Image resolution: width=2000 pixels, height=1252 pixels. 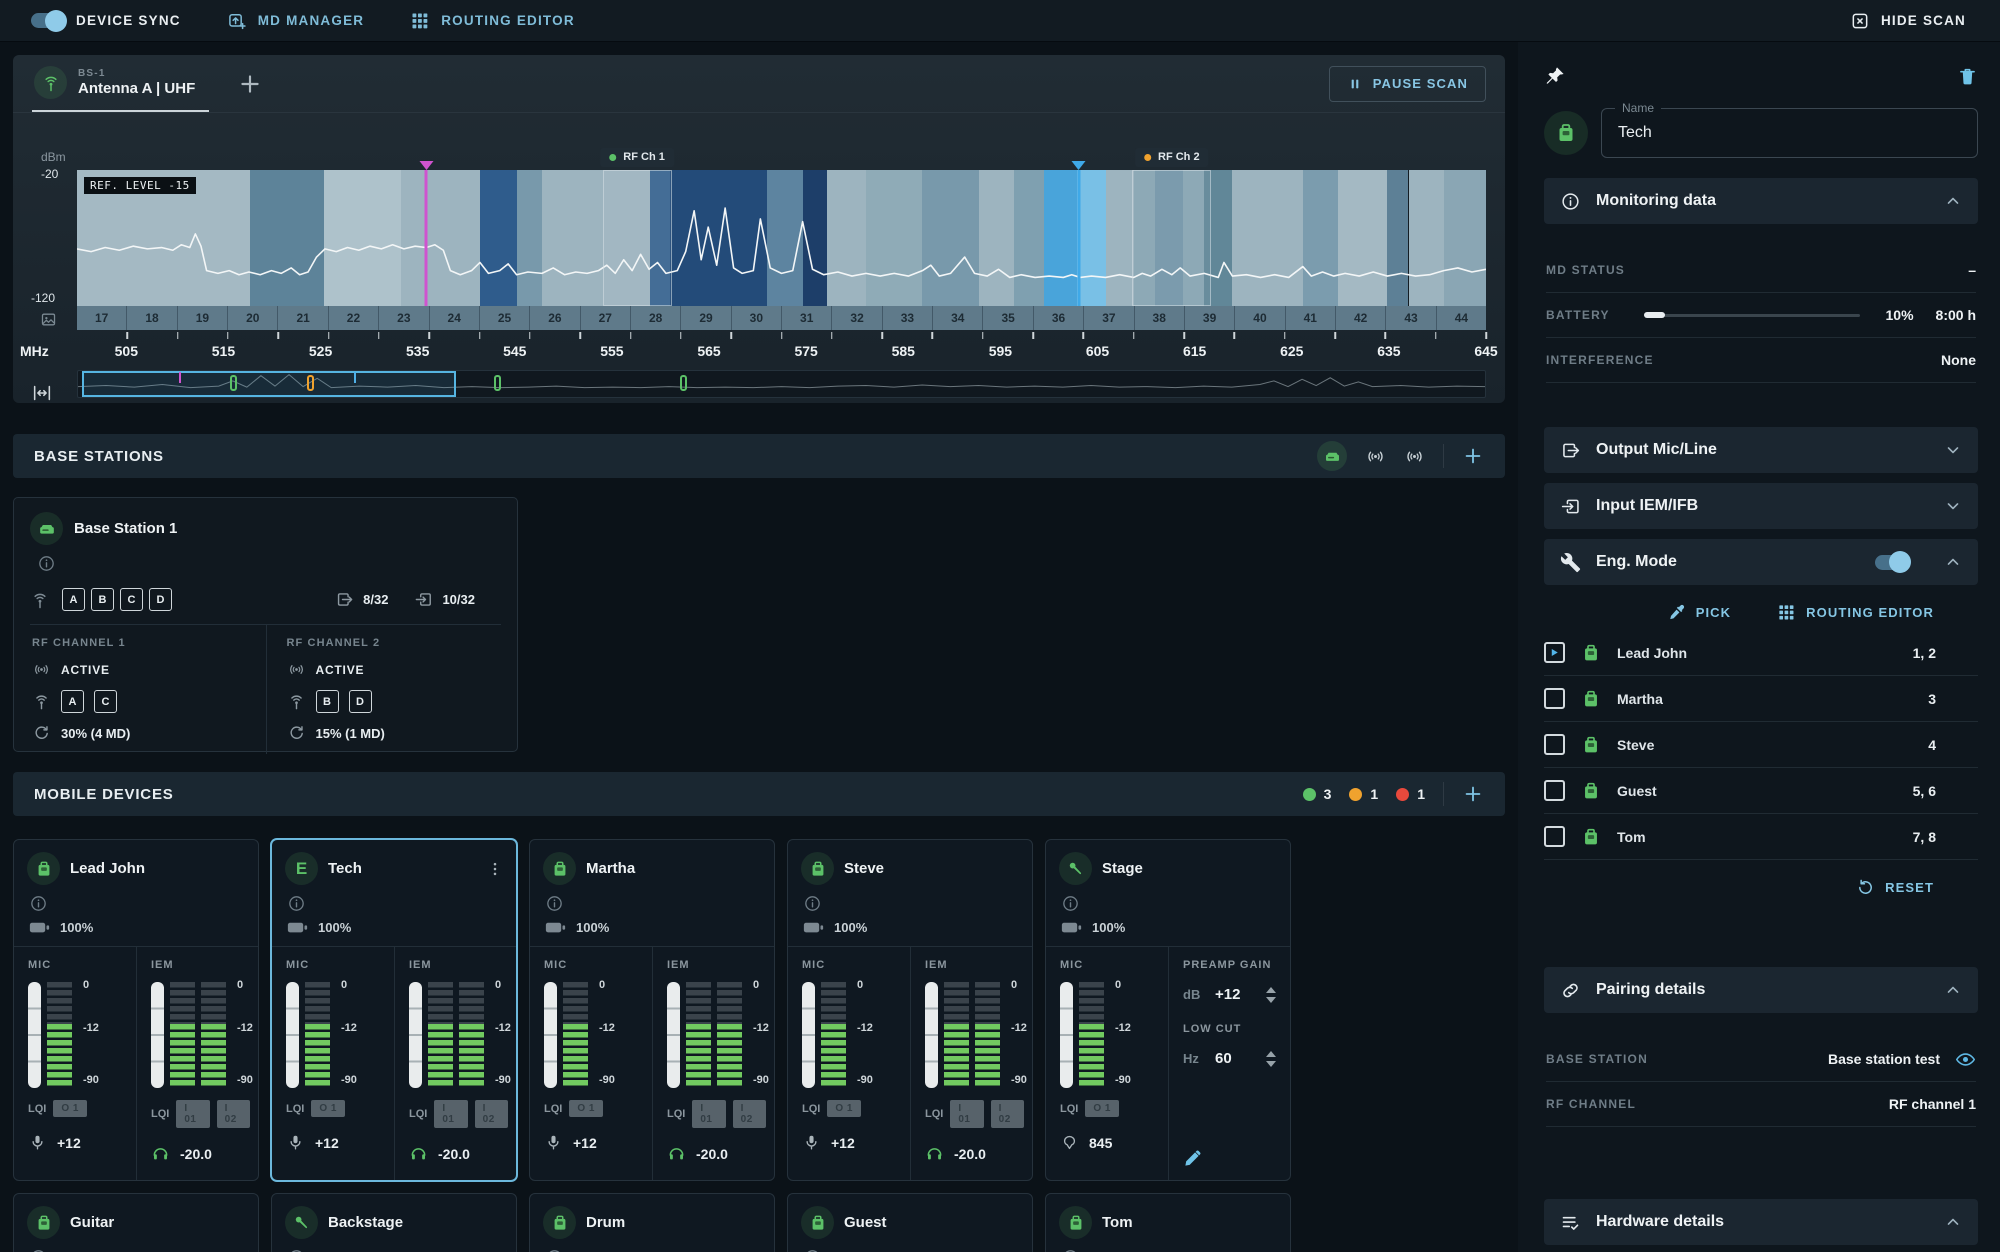 What do you see at coordinates (1078, 233) in the screenshot?
I see `blue-frequency-cursor` at bounding box center [1078, 233].